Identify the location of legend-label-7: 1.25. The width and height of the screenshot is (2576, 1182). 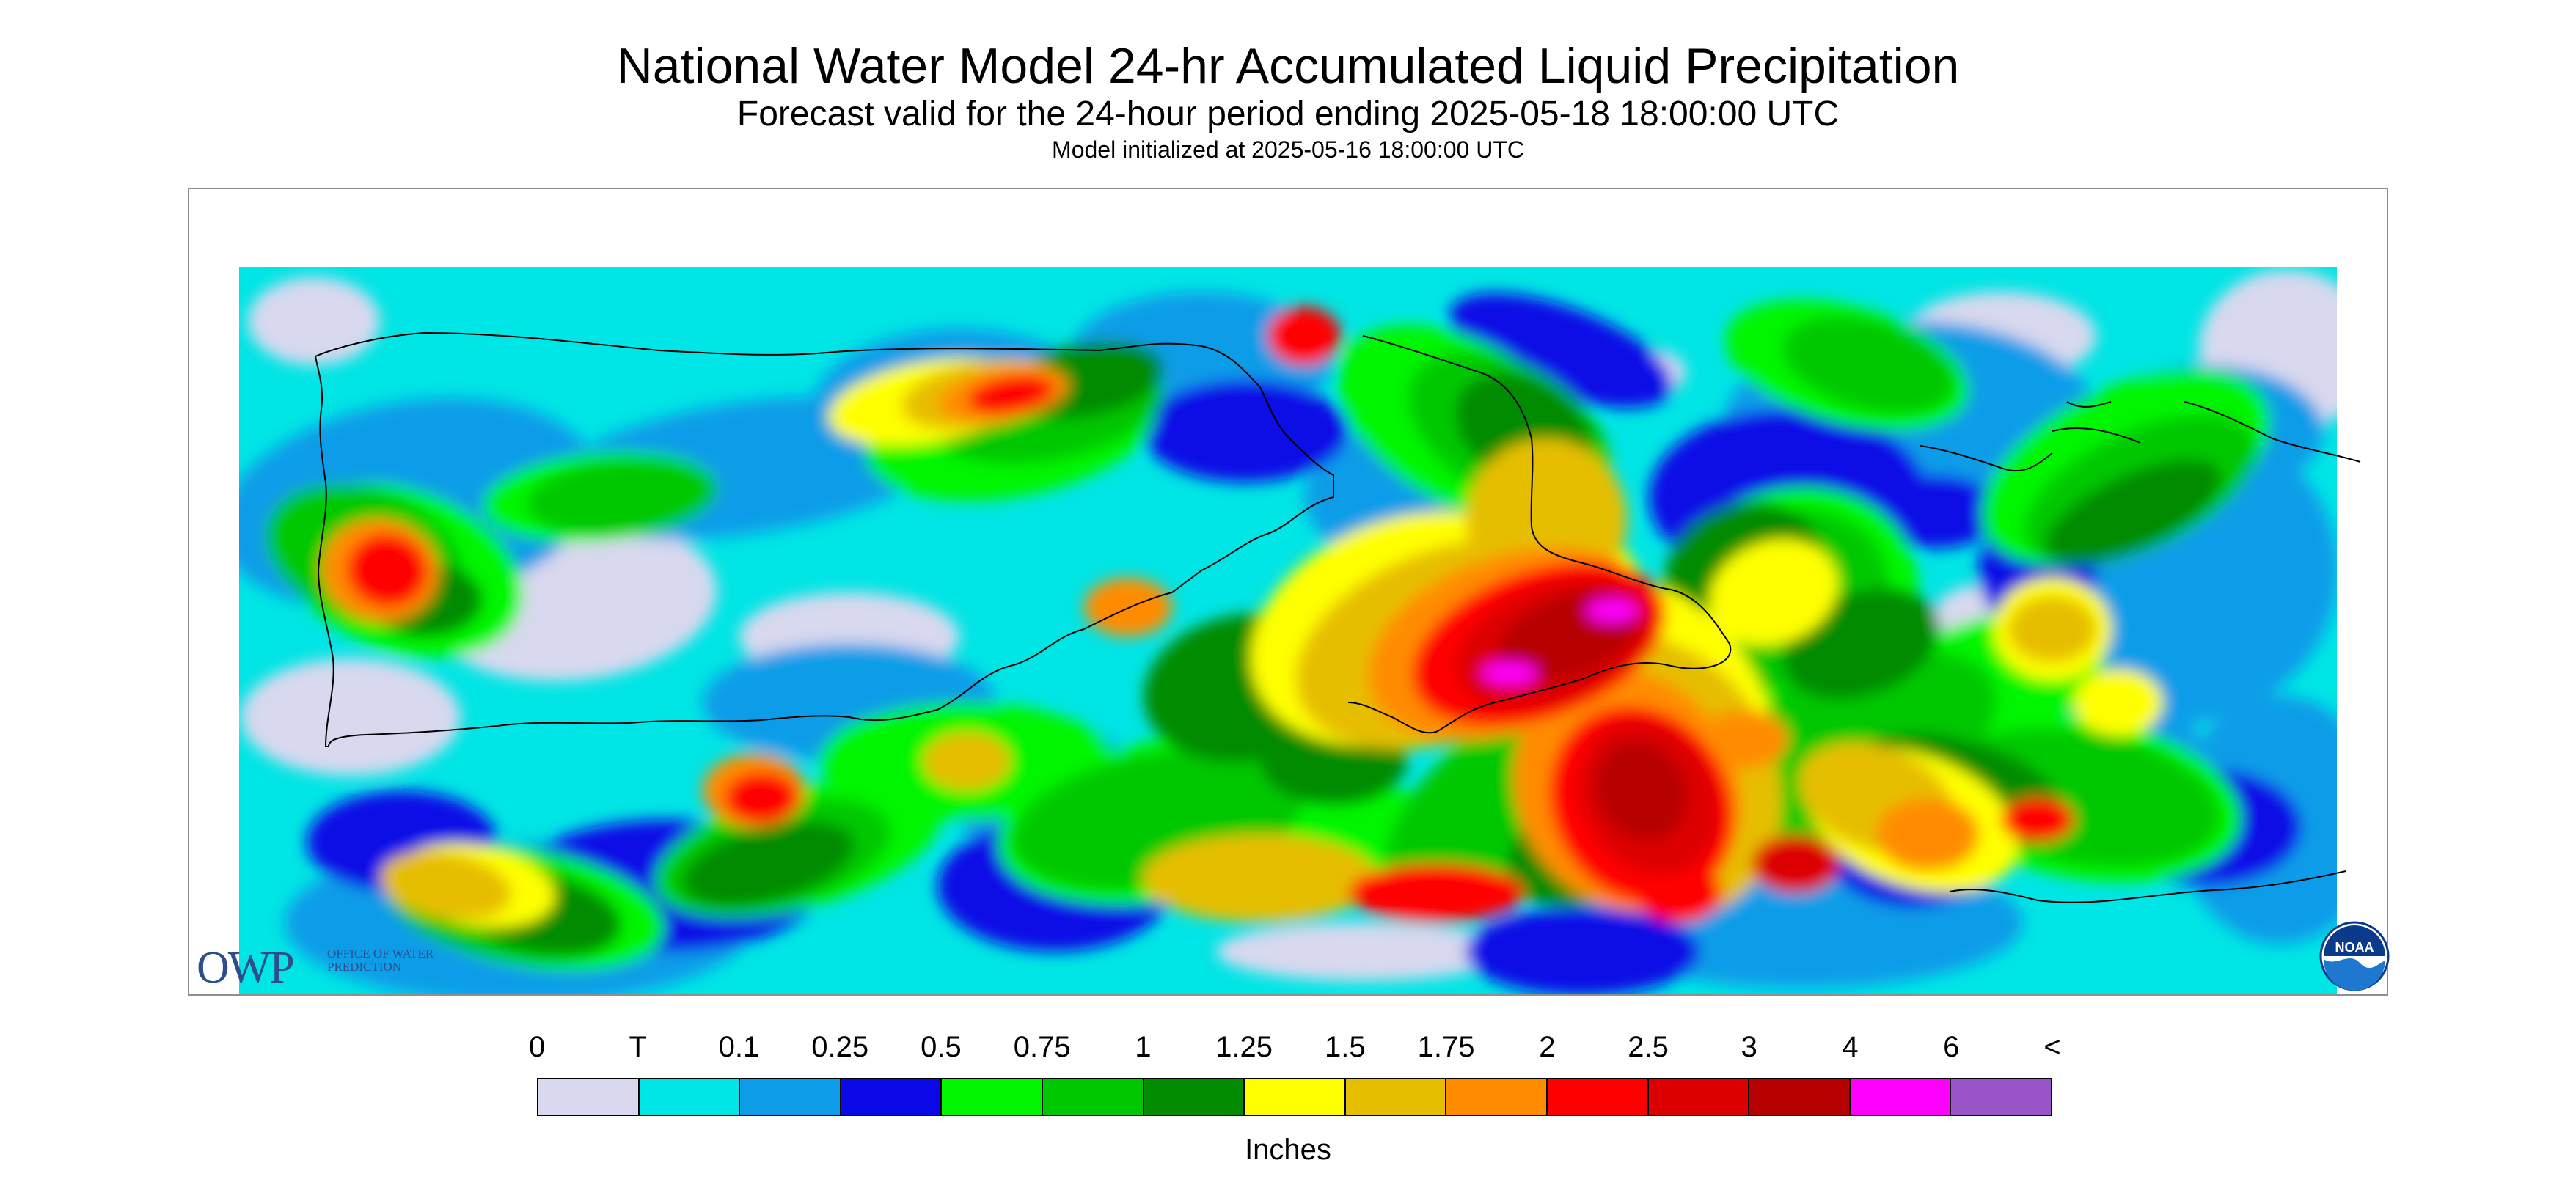
(1244, 1047).